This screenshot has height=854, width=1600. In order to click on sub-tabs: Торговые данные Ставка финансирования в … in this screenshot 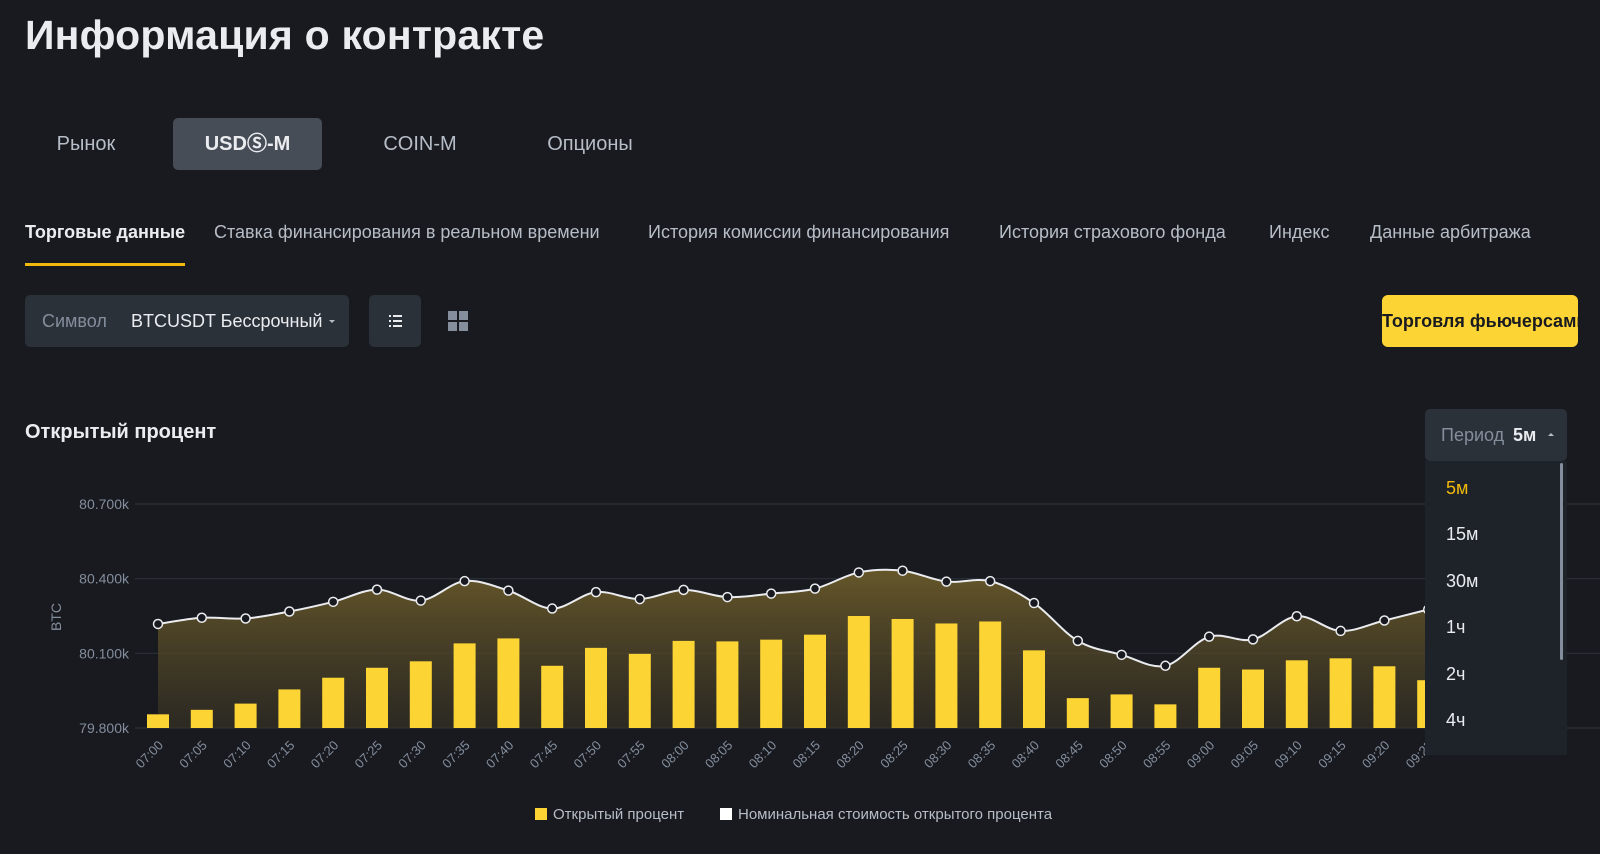, I will do `click(800, 240)`.